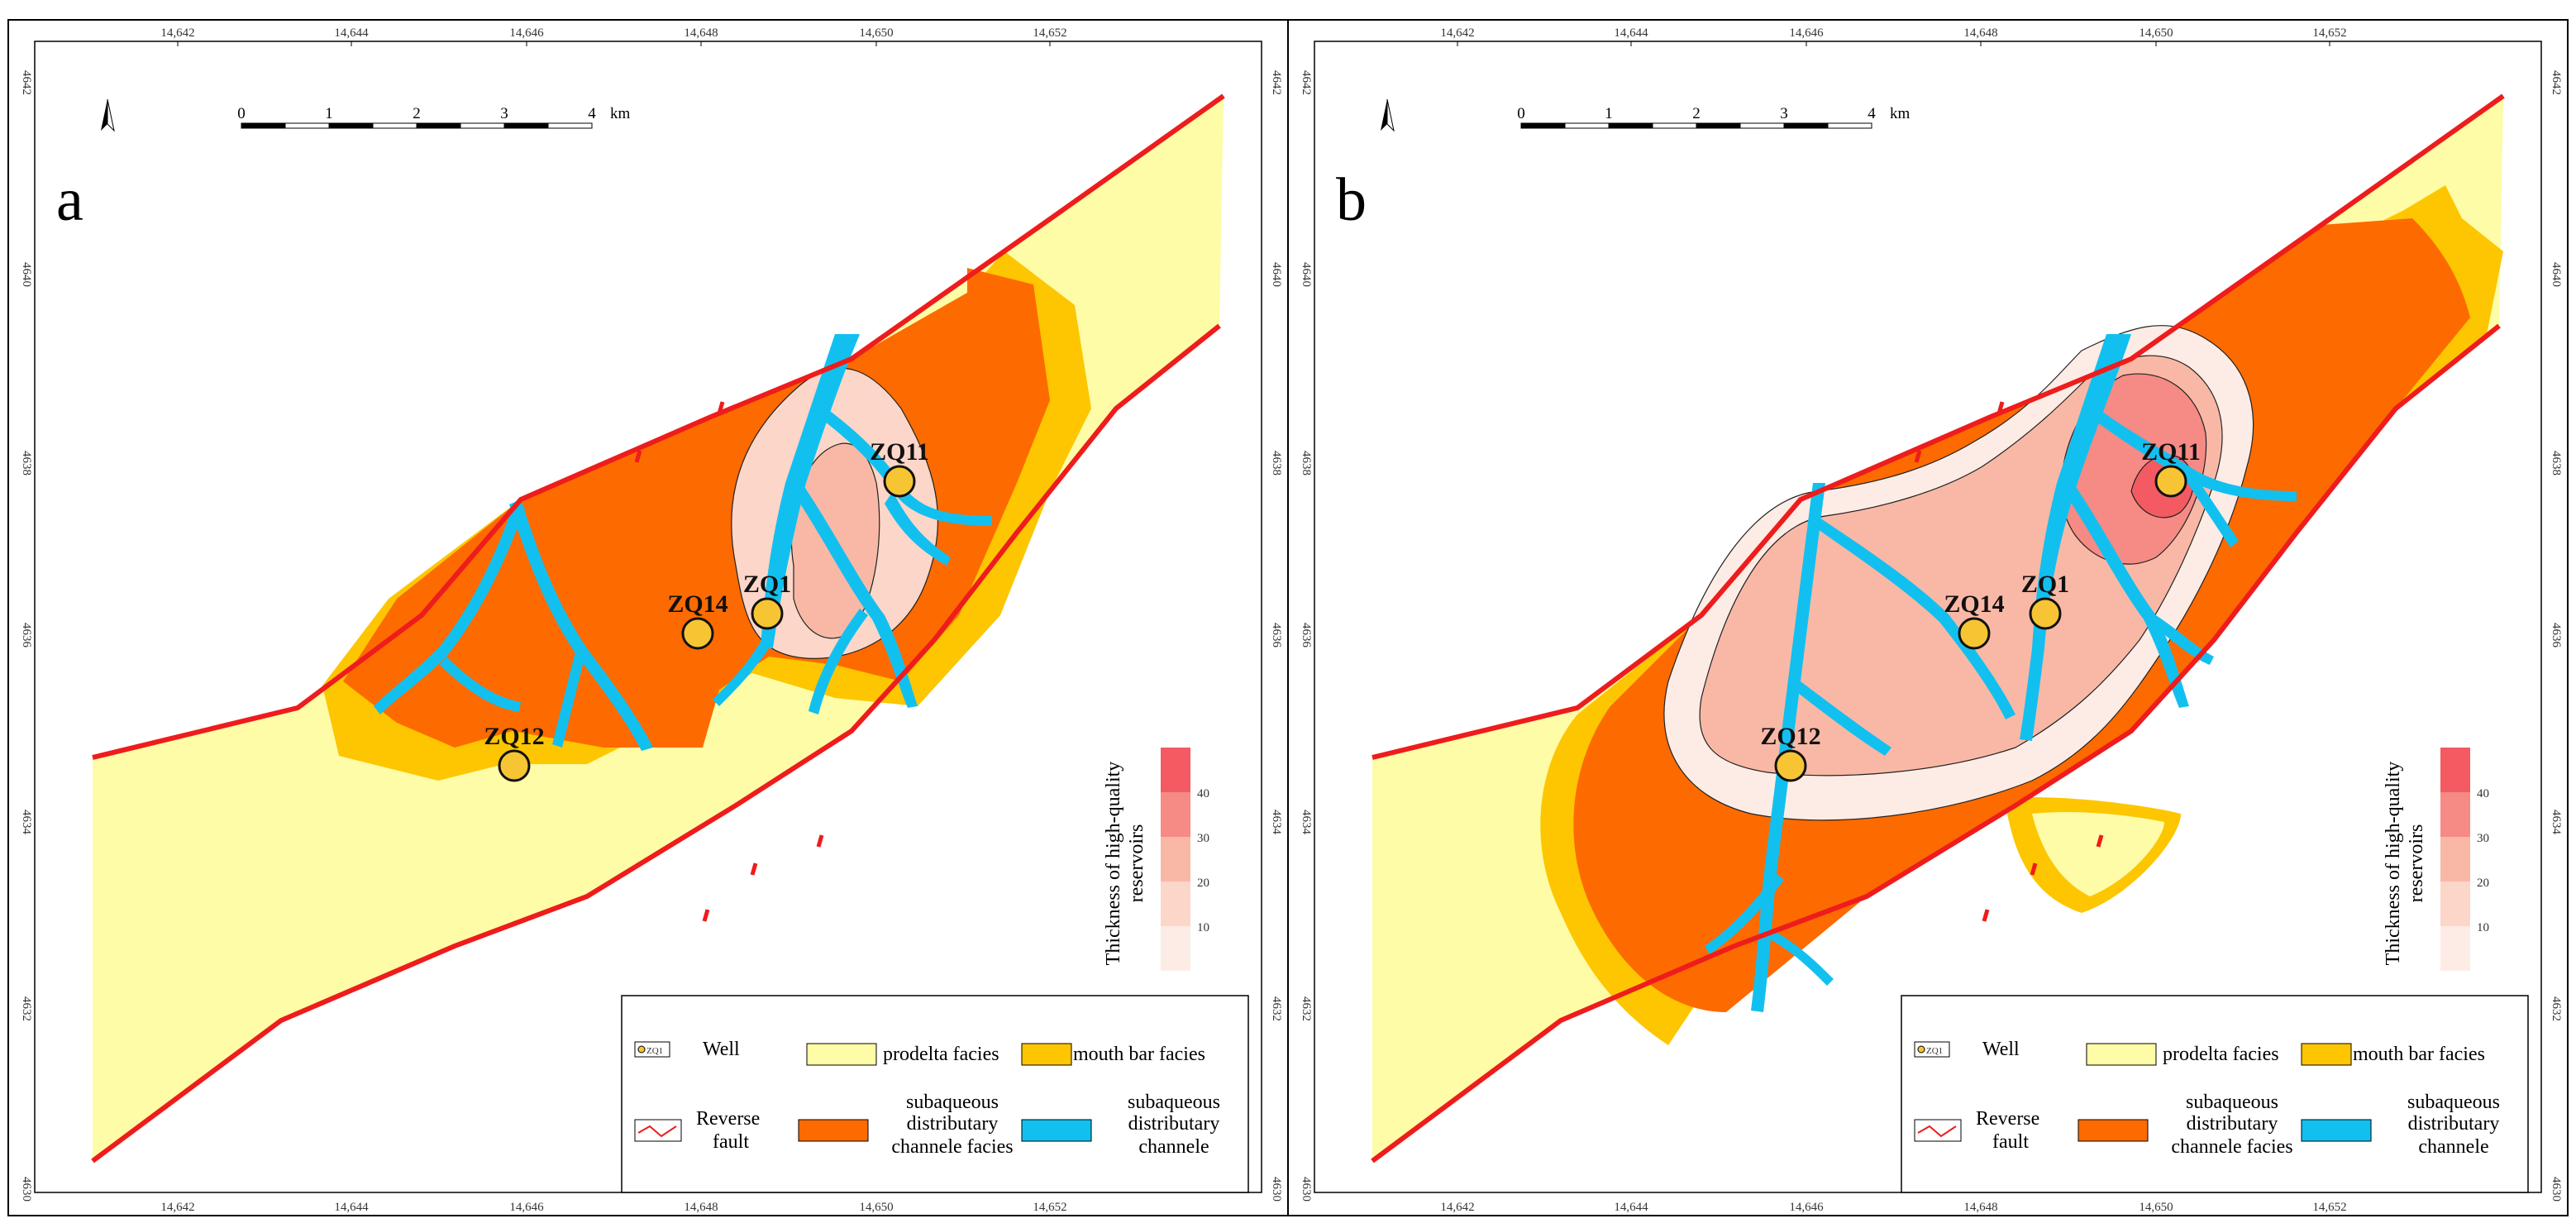  What do you see at coordinates (1784, 113) in the screenshot?
I see `scale-label: 3` at bounding box center [1784, 113].